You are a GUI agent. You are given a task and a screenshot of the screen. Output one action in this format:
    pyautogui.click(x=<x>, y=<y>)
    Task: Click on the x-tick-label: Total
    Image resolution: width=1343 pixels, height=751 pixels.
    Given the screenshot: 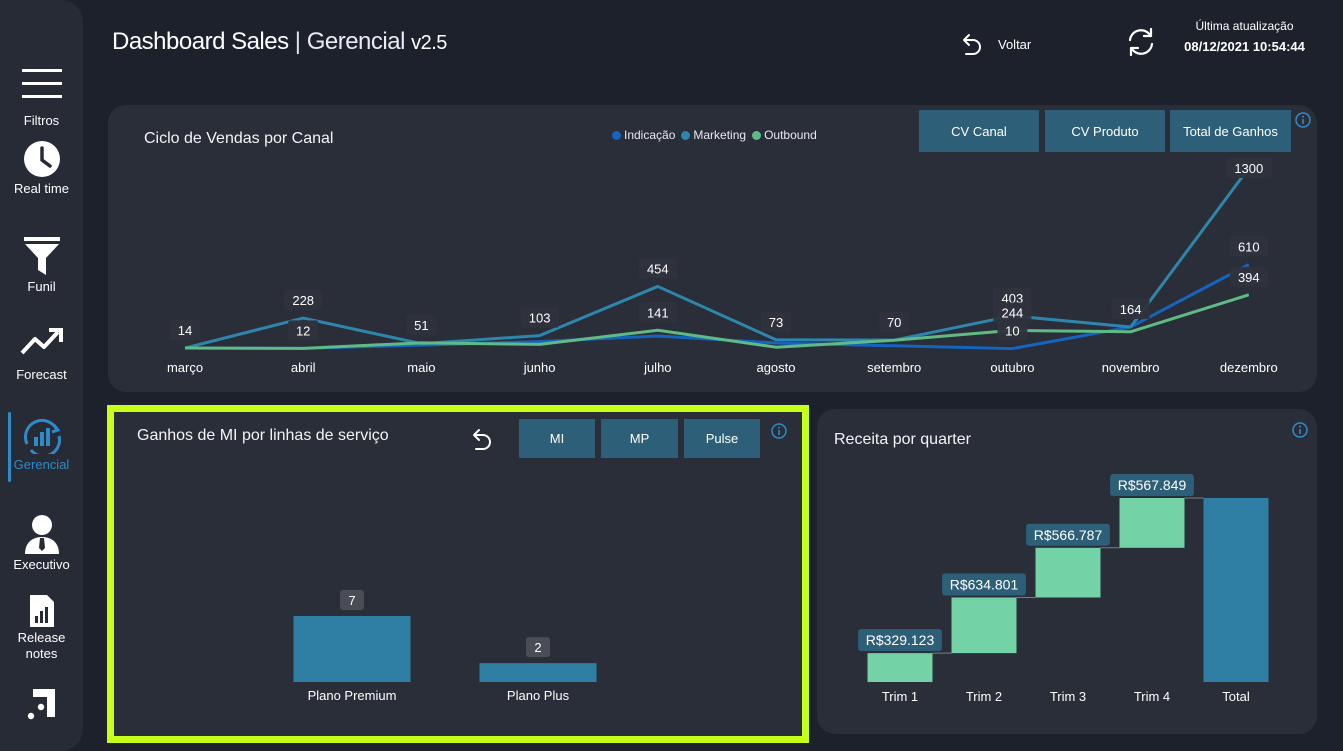 What is the action you would take?
    pyautogui.click(x=1236, y=696)
    